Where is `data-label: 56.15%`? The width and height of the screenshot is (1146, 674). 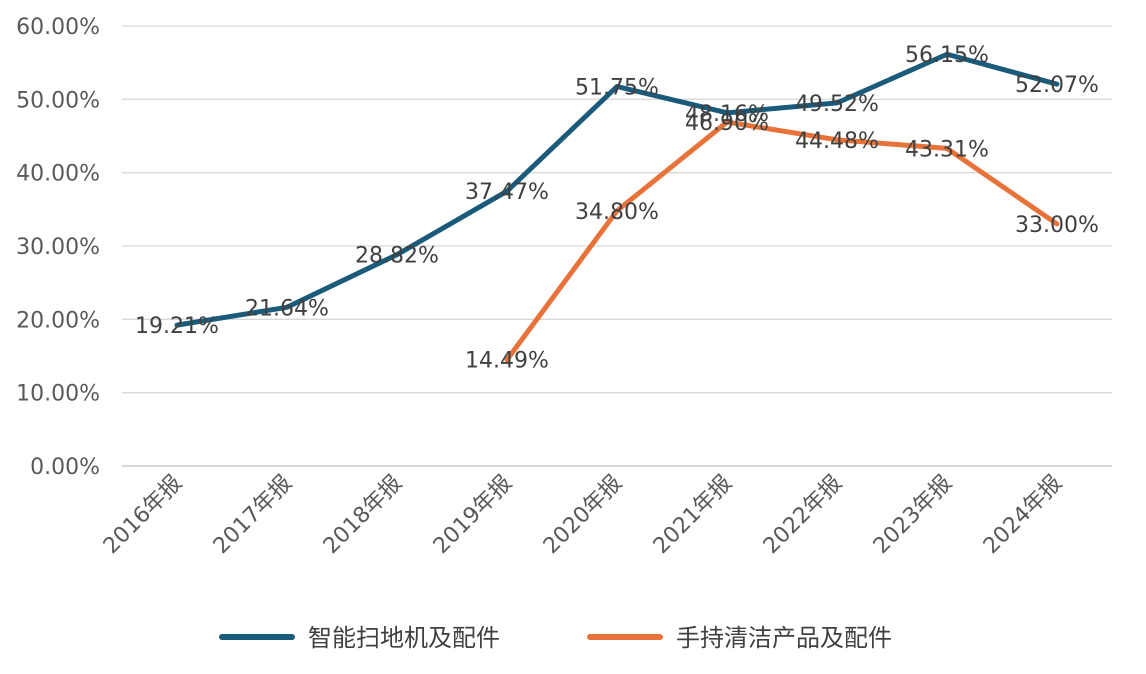
data-label: 56.15% is located at coordinates (947, 55).